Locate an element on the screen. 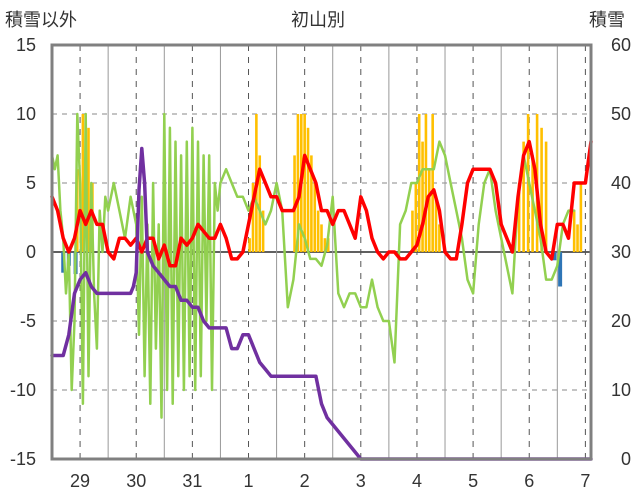 This screenshot has width=636, height=501. x-tick-label: 5 is located at coordinates (473, 481).